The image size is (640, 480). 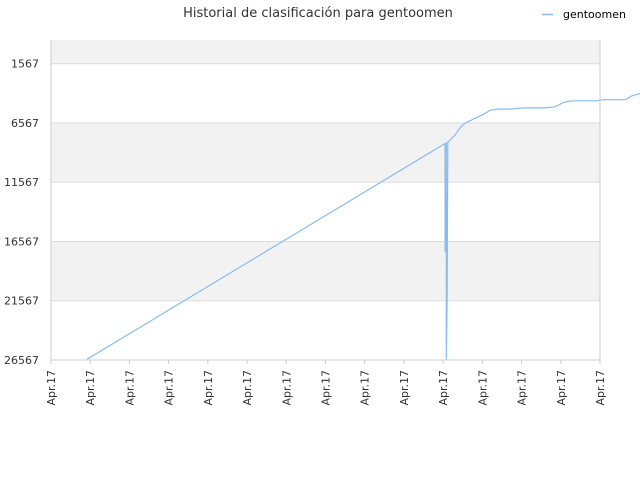 What do you see at coordinates (21, 241) in the screenshot?
I see `y-tick-label: 16567` at bounding box center [21, 241].